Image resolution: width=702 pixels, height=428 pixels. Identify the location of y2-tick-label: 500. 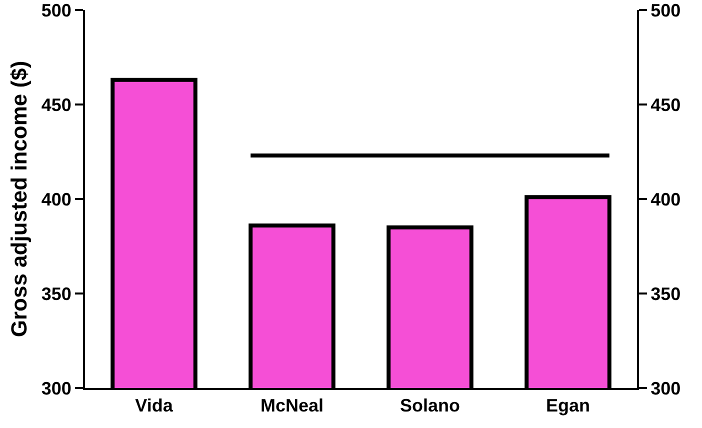
(665, 10).